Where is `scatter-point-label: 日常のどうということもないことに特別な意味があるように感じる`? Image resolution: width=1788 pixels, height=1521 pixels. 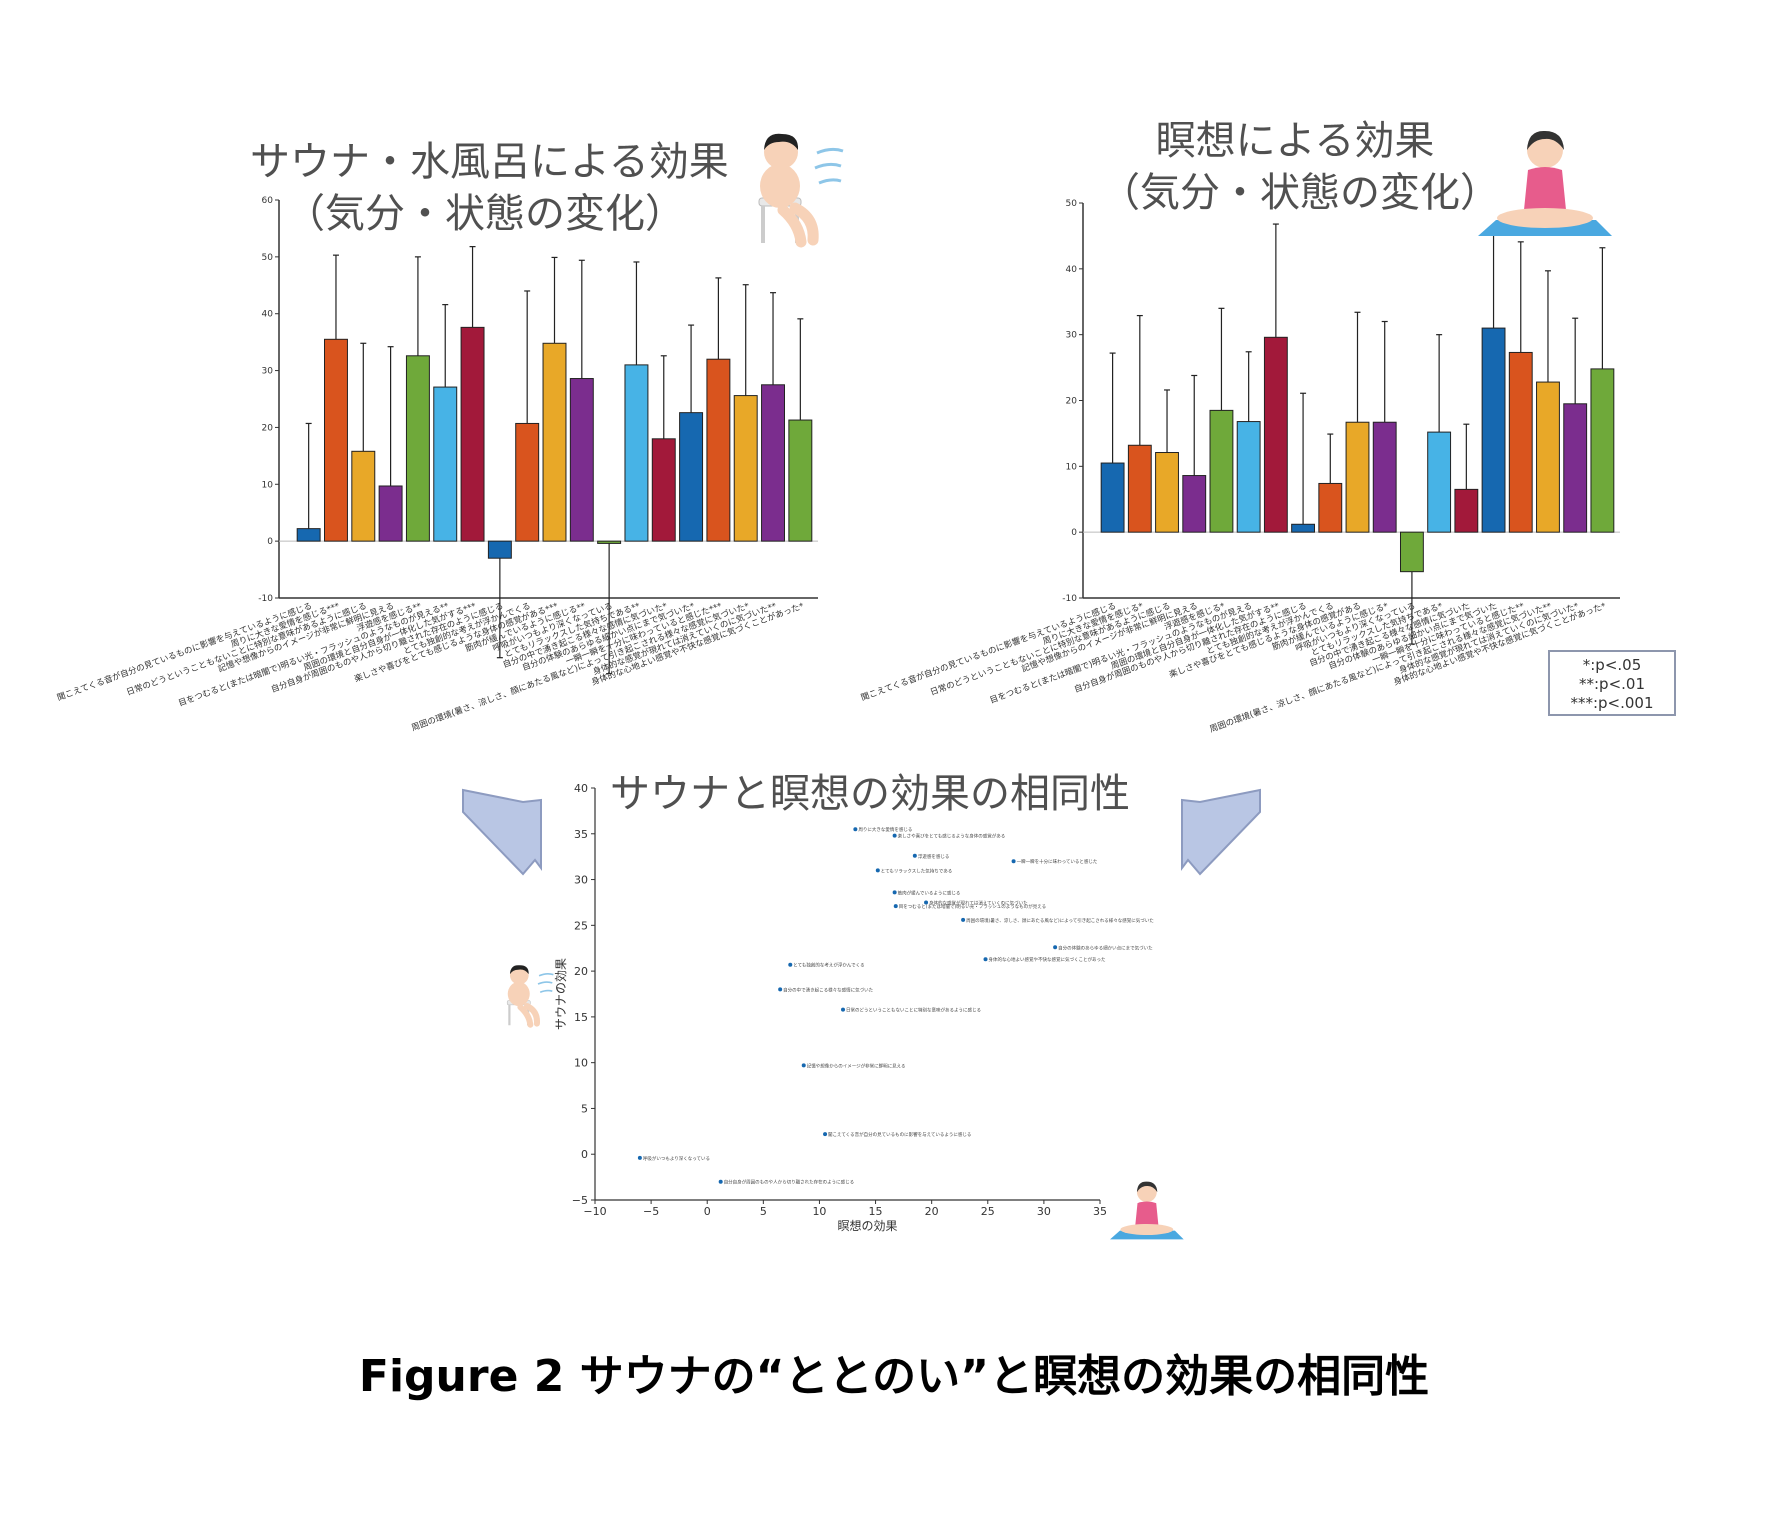 scatter-point-label: 日常のどうということもないことに特別な意味があるように感じる is located at coordinates (913, 1010).